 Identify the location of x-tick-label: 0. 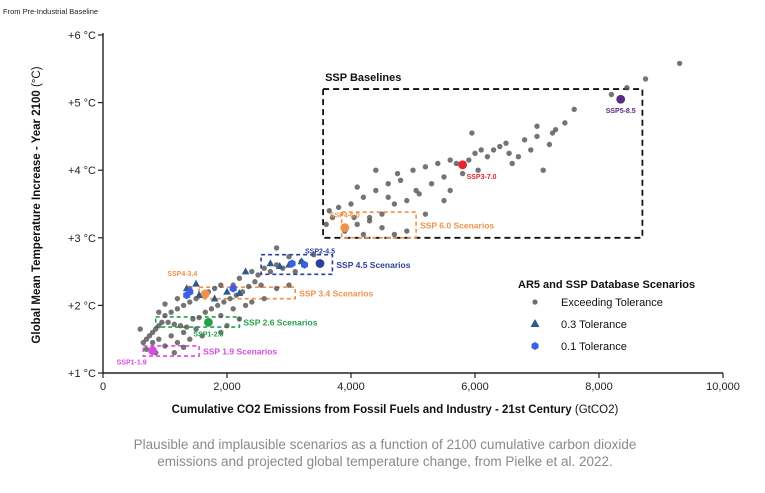
(103, 387).